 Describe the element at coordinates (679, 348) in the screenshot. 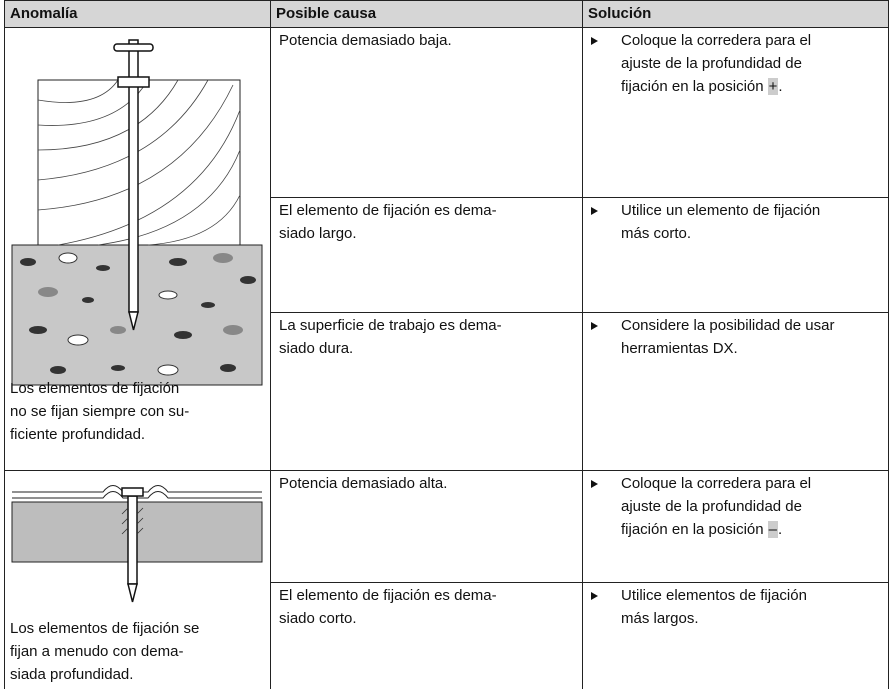

I see `solution-text: herramientas DX.` at that location.